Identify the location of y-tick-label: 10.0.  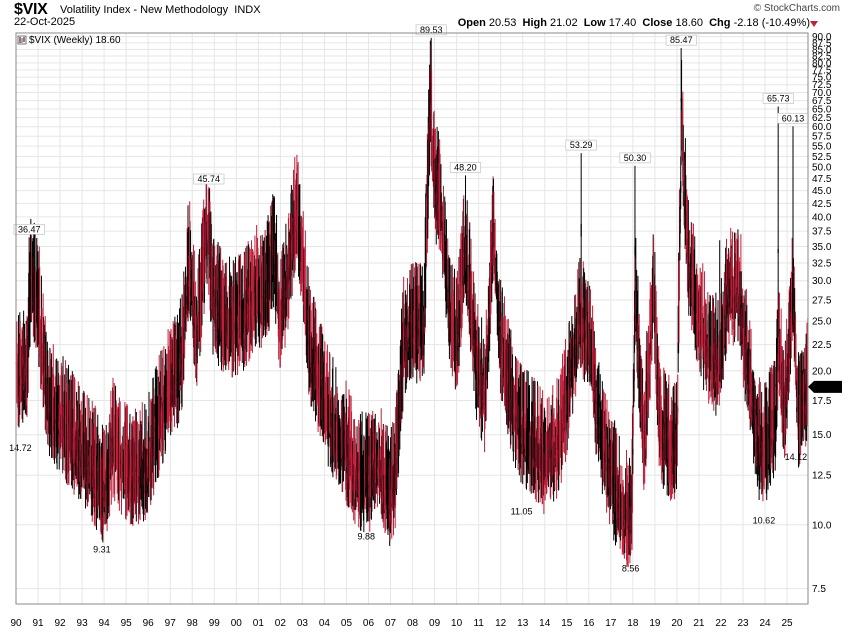
(822, 525).